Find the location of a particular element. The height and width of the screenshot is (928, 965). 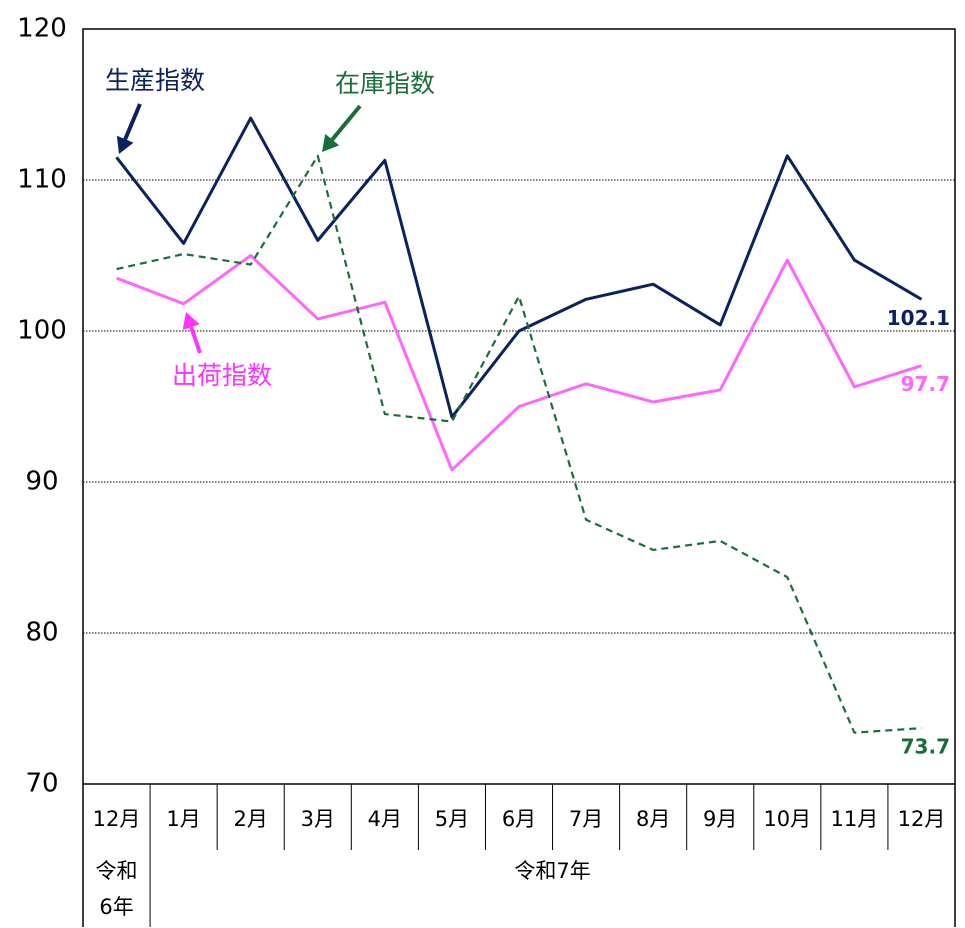

x-tick-label: 2月 is located at coordinates (251, 819).